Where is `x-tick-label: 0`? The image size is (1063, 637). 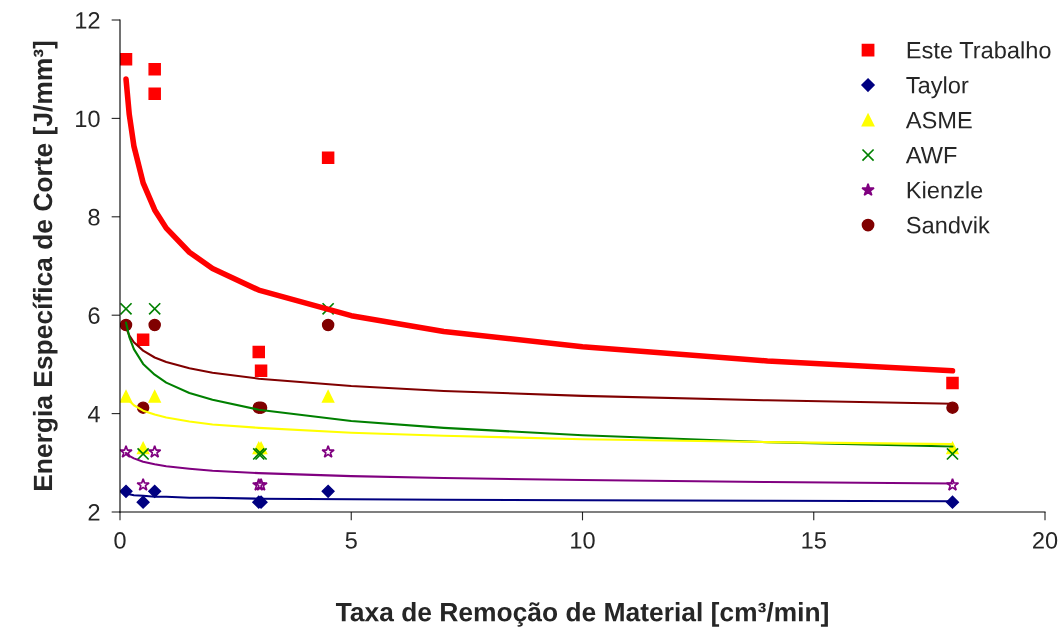 x-tick-label: 0 is located at coordinates (120, 540).